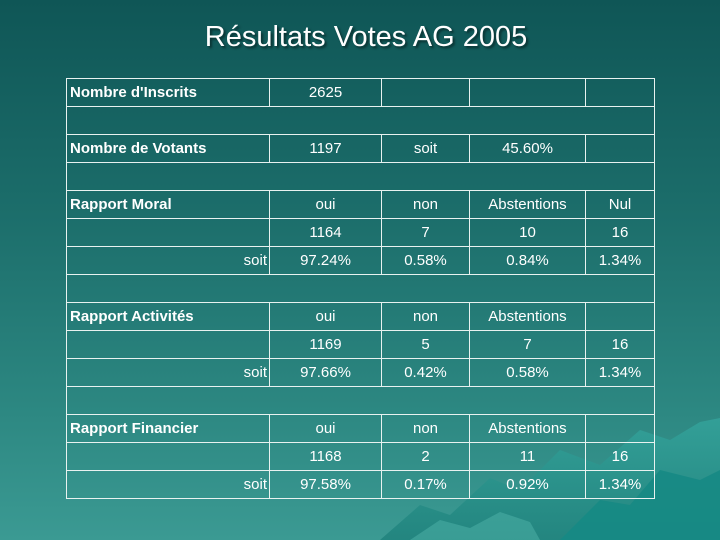 This screenshot has height=540, width=720. I want to click on value-cell: 10, so click(527, 232).